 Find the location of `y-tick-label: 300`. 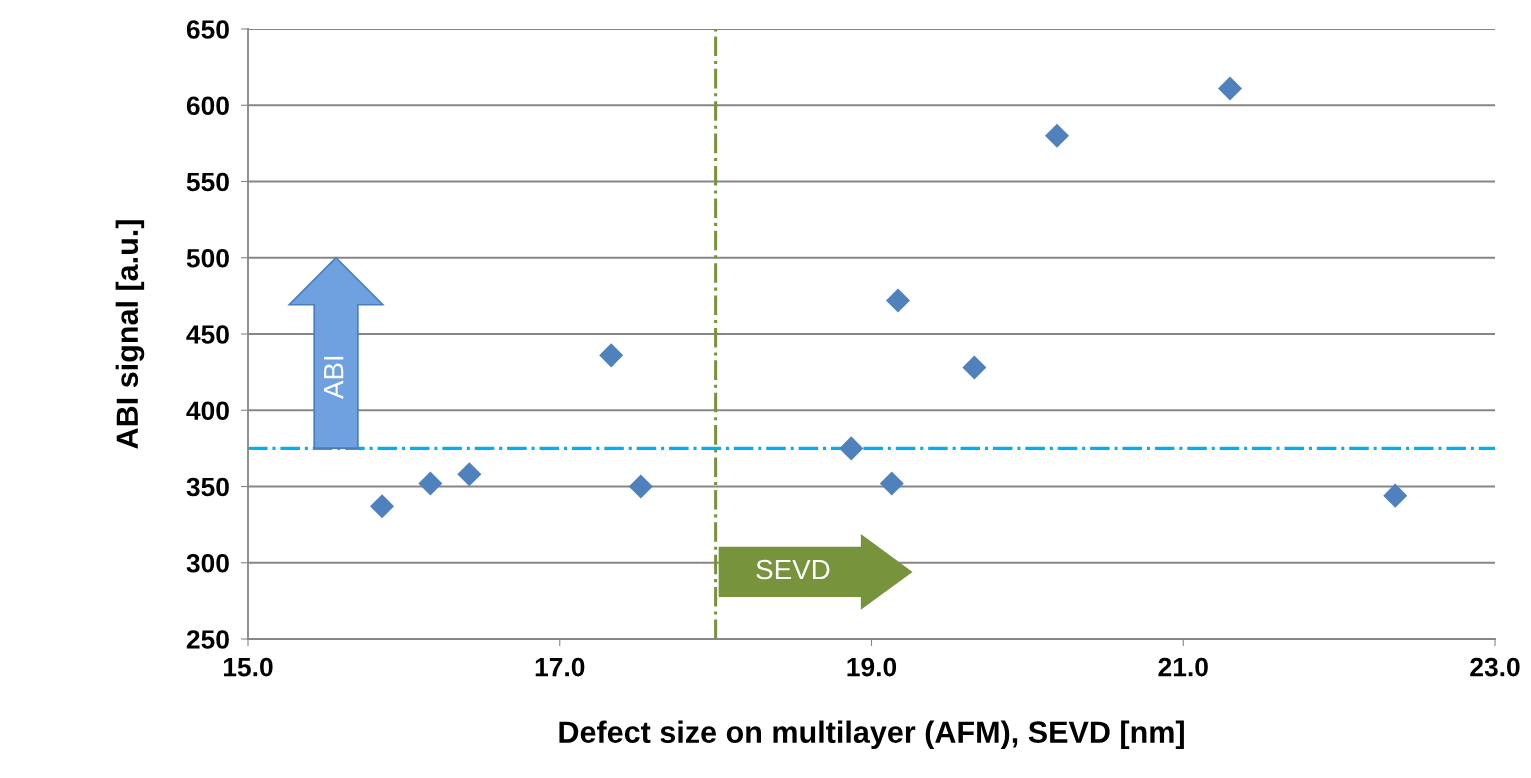

y-tick-label: 300 is located at coordinates (207, 563).